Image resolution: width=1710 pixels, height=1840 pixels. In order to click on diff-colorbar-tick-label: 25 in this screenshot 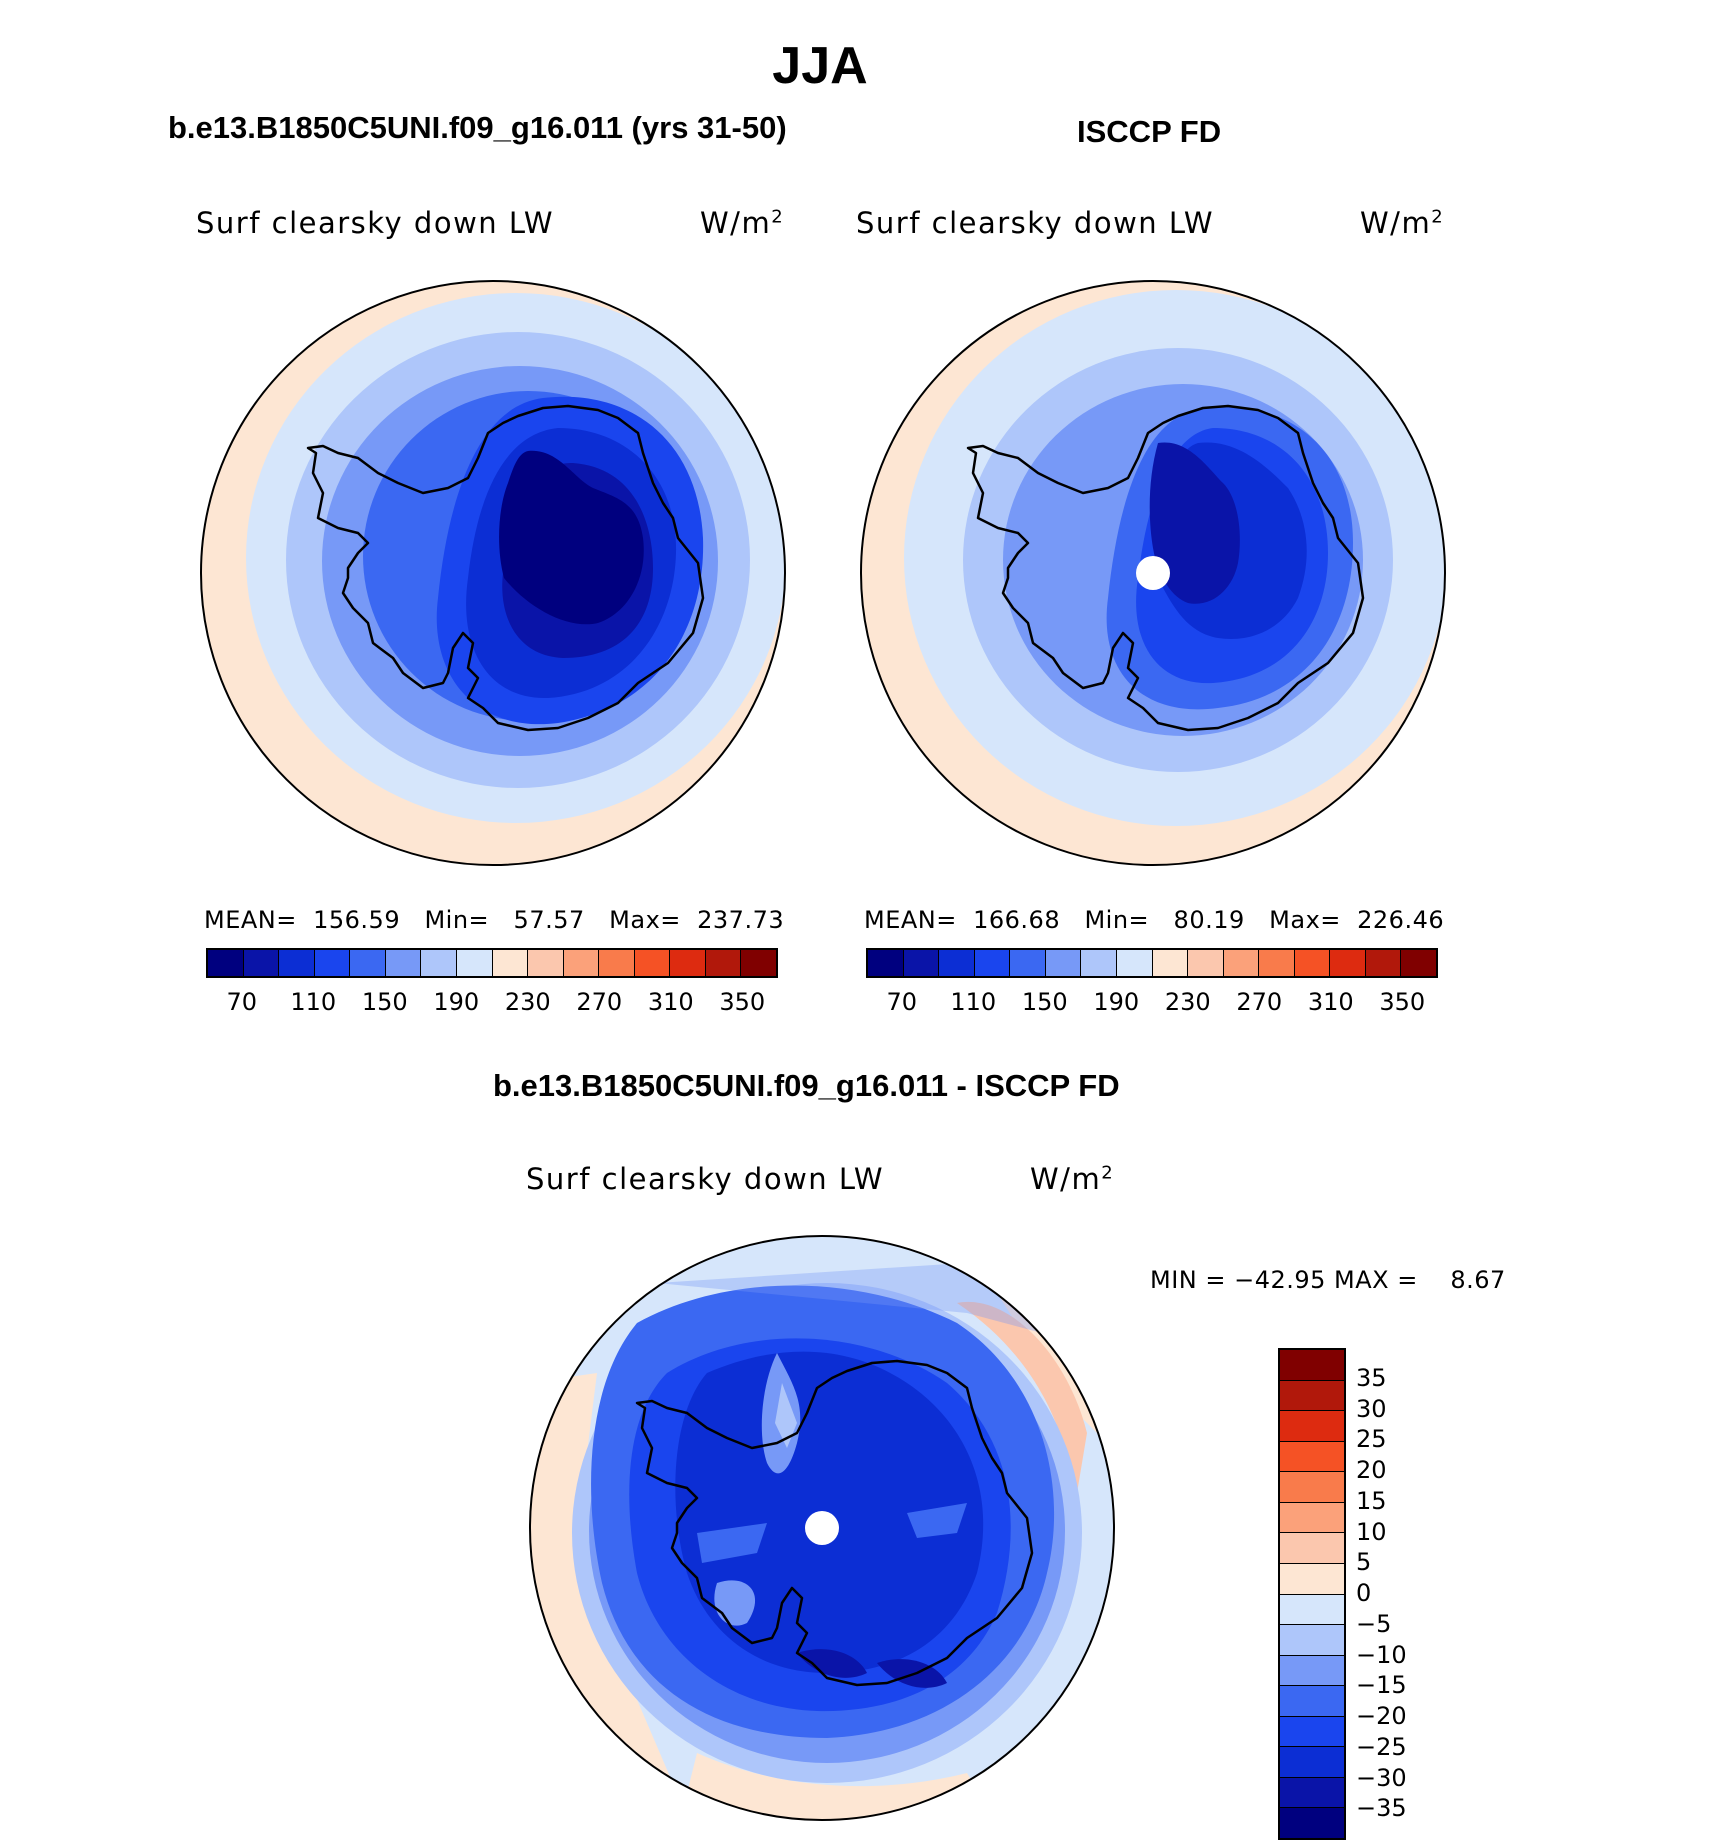, I will do `click(1371, 1439)`.